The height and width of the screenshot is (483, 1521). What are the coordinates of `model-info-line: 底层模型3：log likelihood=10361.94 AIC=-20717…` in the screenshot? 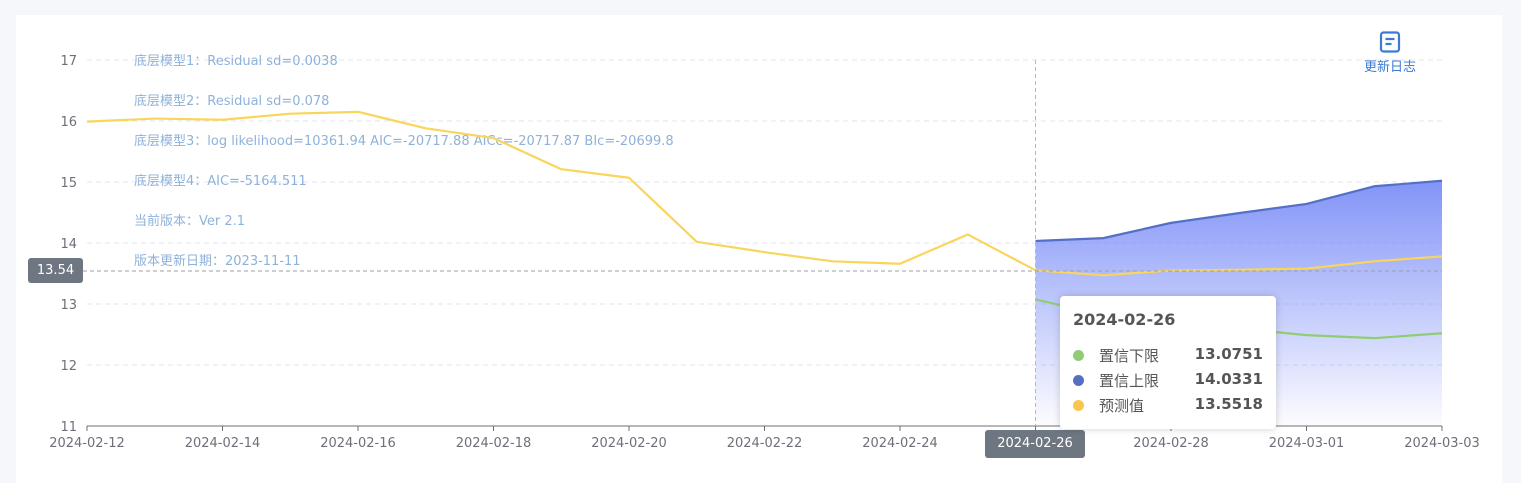 It's located at (404, 141).